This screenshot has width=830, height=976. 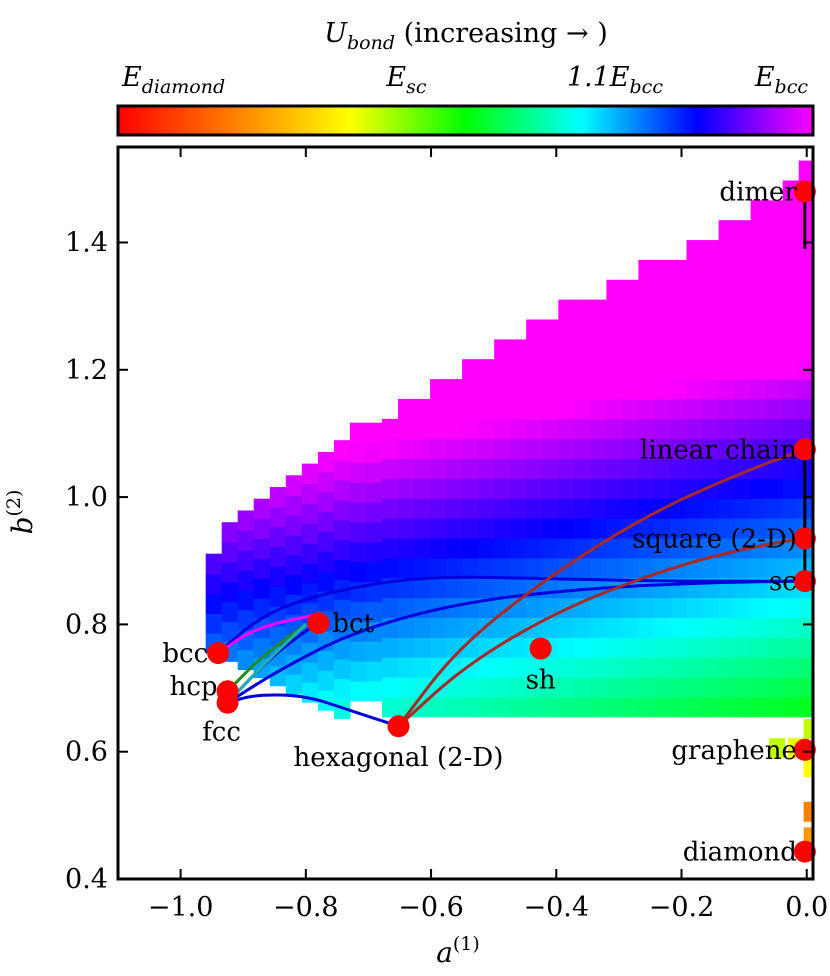 What do you see at coordinates (804, 538) in the screenshot?
I see `structure-point-square-2-d-` at bounding box center [804, 538].